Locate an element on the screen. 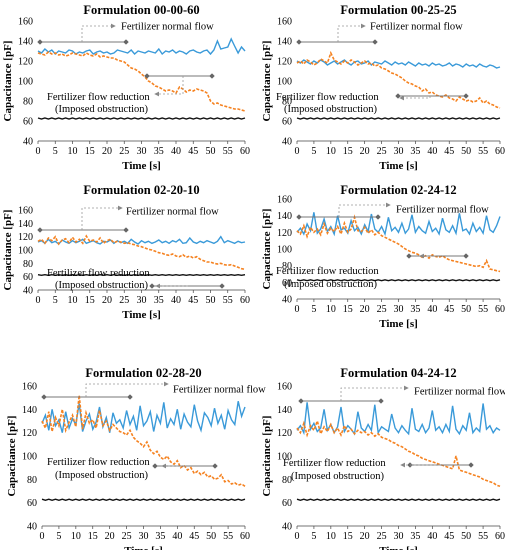 The image size is (505, 550). annotation-flow-reduction: Fertilizer flow reduction is located at coordinates (98, 462).